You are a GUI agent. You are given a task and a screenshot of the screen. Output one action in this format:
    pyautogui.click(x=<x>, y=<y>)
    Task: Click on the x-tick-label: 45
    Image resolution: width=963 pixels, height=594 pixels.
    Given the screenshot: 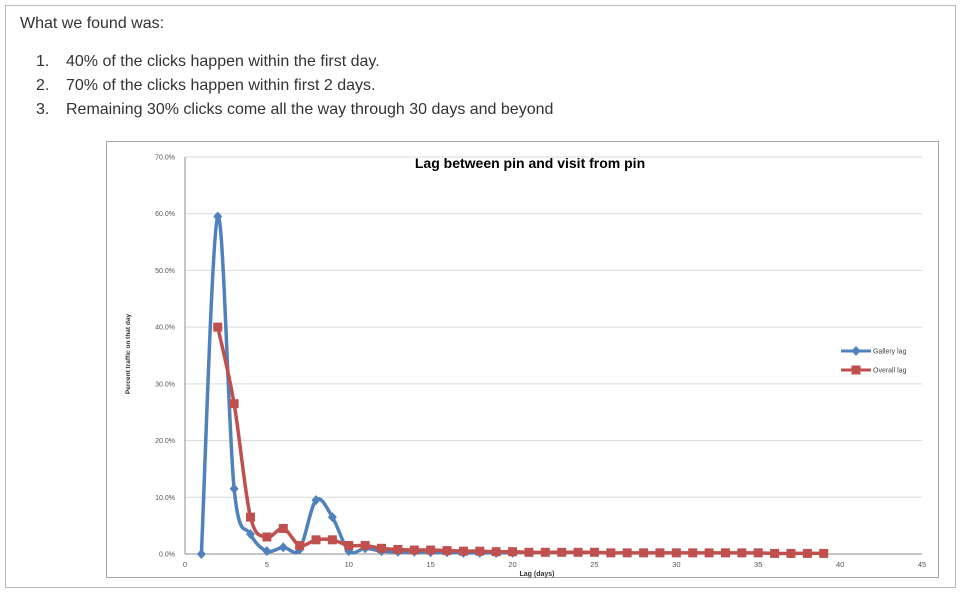 What is the action you would take?
    pyautogui.click(x=922, y=564)
    